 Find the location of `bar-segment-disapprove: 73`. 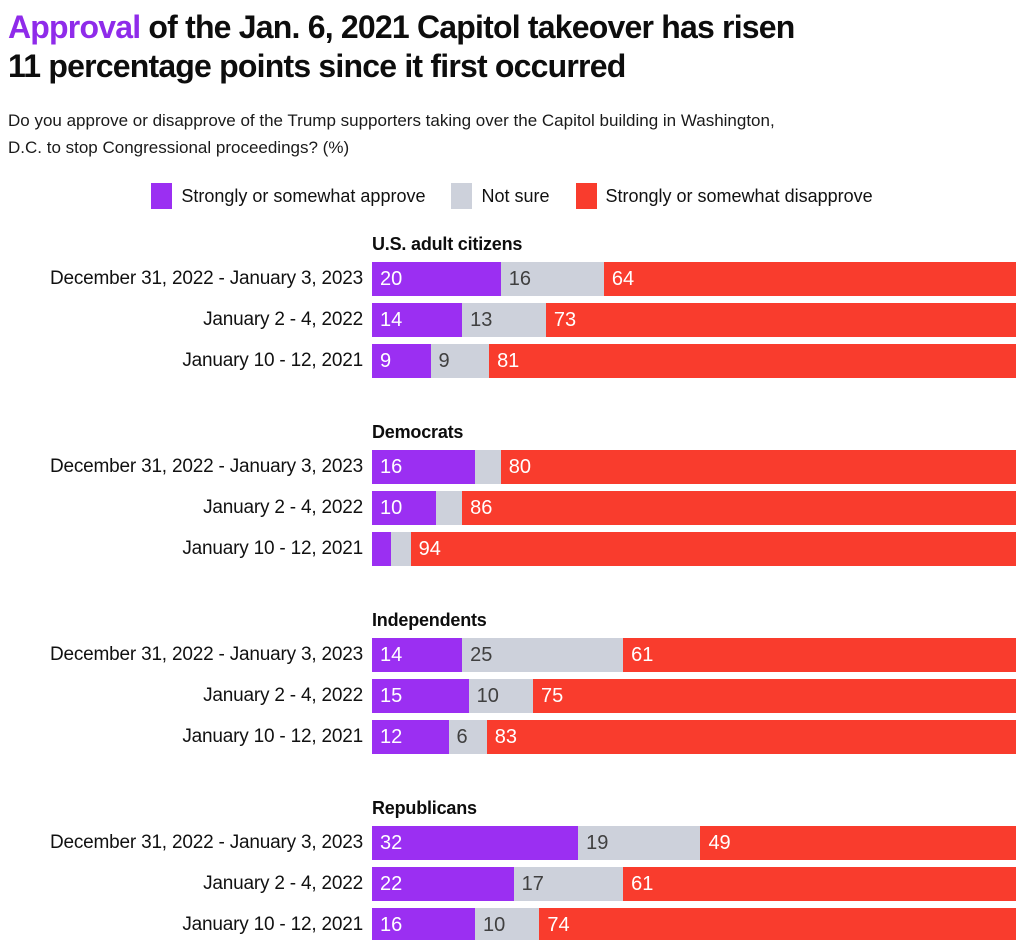

bar-segment-disapprove: 73 is located at coordinates (780, 320).